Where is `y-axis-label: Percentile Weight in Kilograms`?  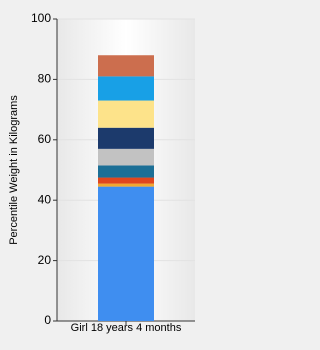 y-axis-label: Percentile Weight in Kilograms is located at coordinates (14, 170).